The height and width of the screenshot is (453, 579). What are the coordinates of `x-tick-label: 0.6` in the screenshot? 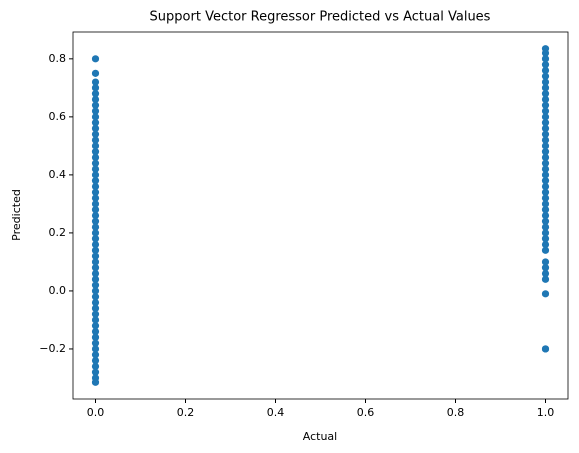 It's located at (366, 412).